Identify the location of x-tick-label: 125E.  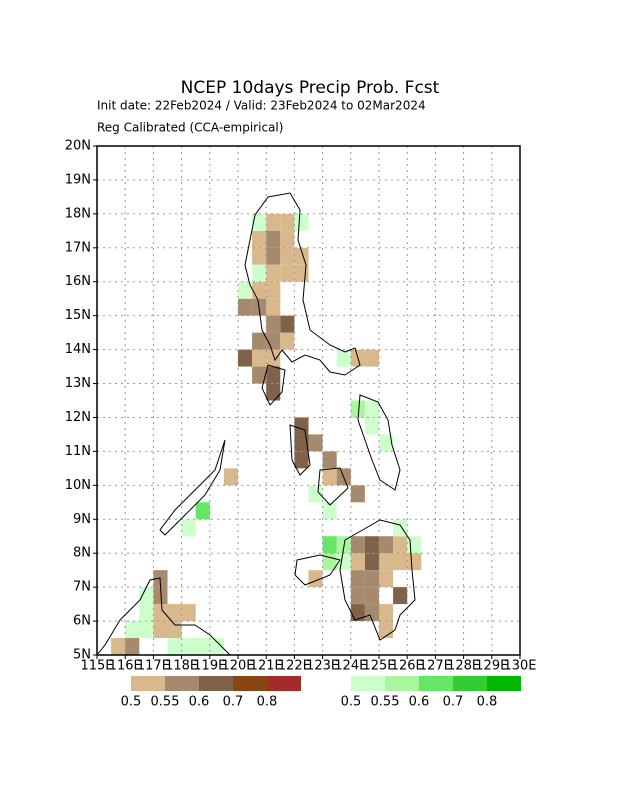
(378, 666).